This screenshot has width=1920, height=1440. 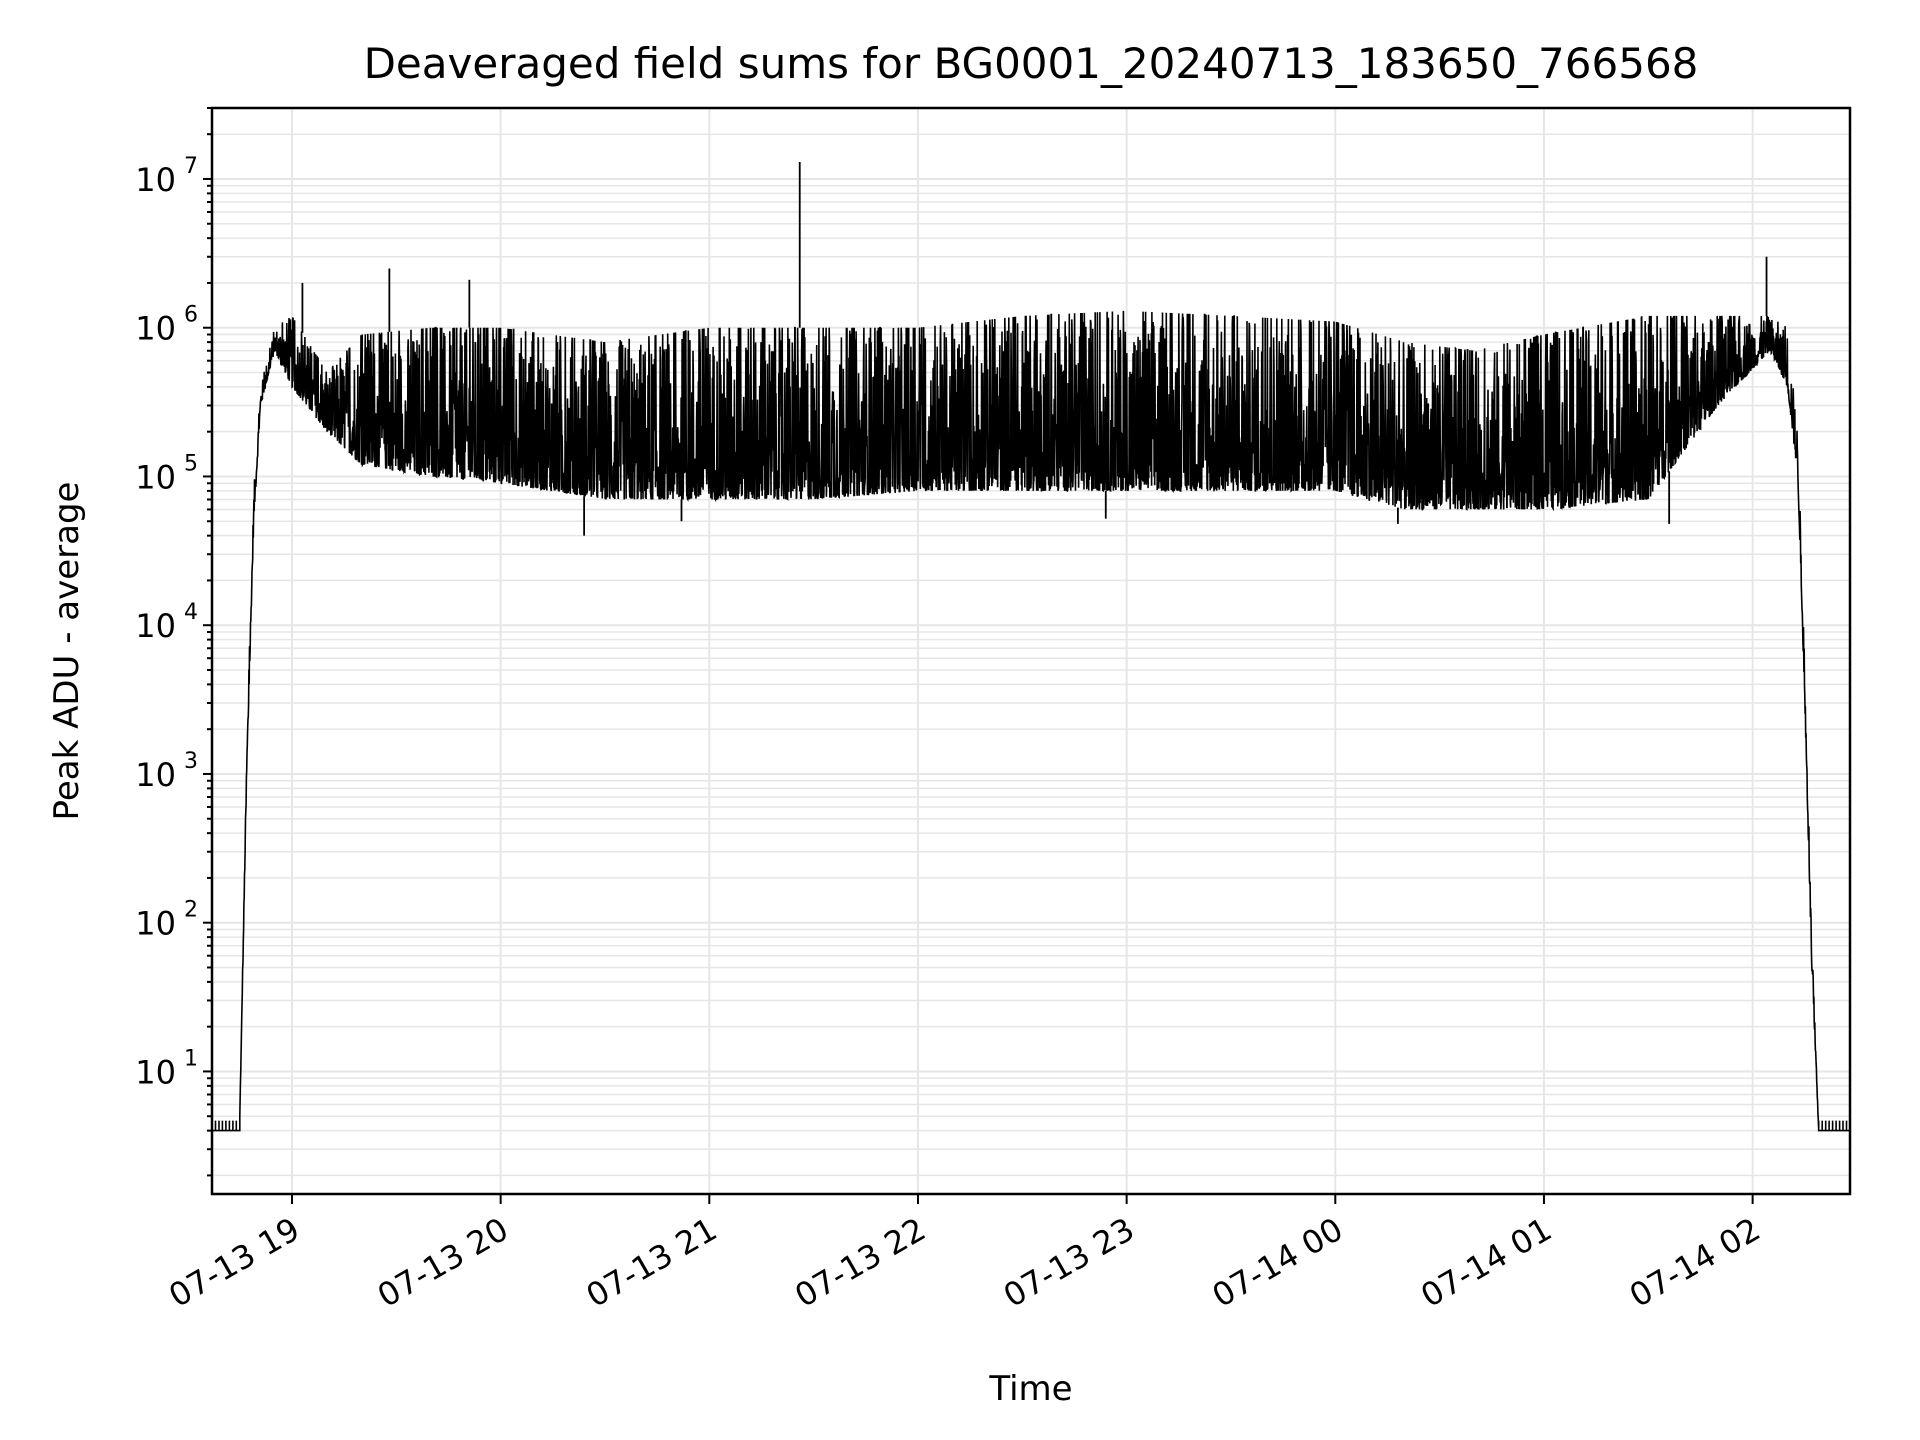 What do you see at coordinates (1486, 1262) in the screenshot?
I see `x-tick-label: 07-14 01` at bounding box center [1486, 1262].